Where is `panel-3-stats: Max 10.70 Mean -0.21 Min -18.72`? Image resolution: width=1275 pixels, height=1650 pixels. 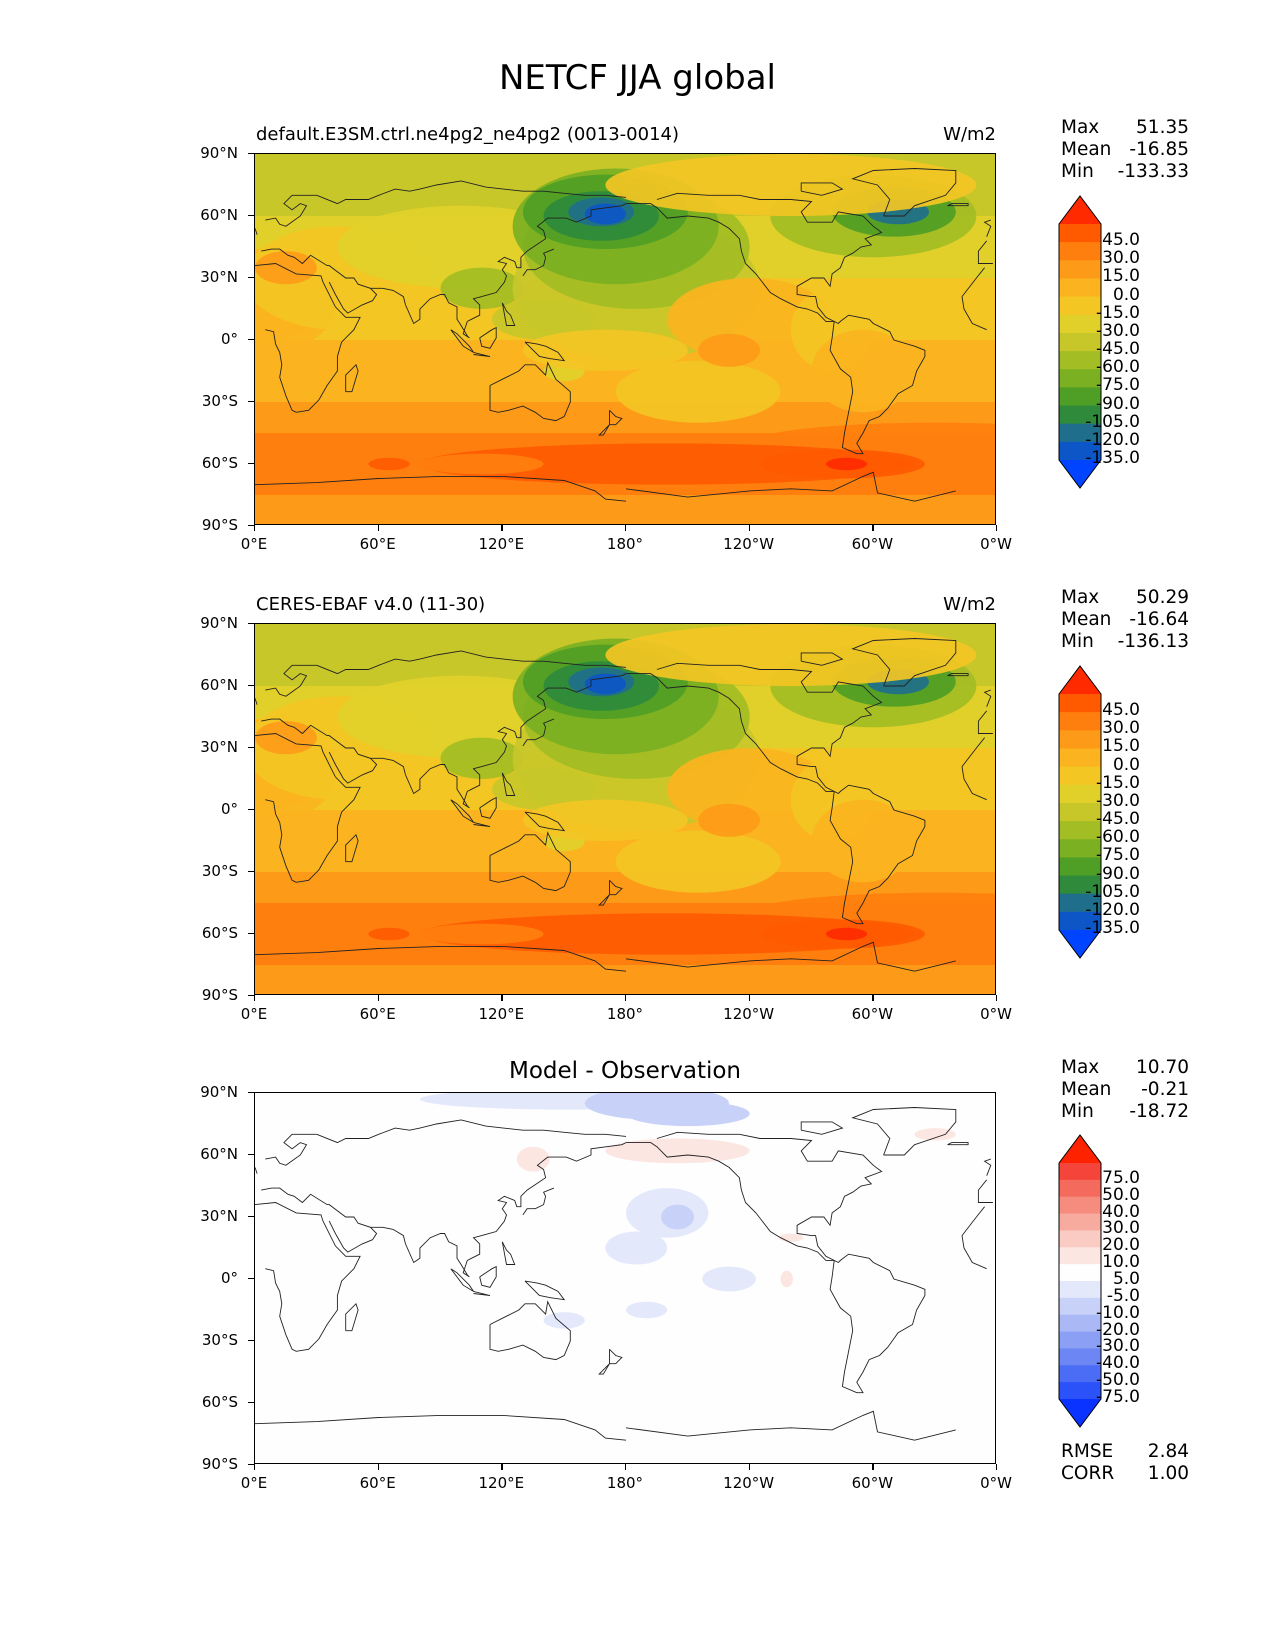
panel-3-stats: Max 10.70 Mean -0.21 Min -18.72 is located at coordinates (1125, 1090).